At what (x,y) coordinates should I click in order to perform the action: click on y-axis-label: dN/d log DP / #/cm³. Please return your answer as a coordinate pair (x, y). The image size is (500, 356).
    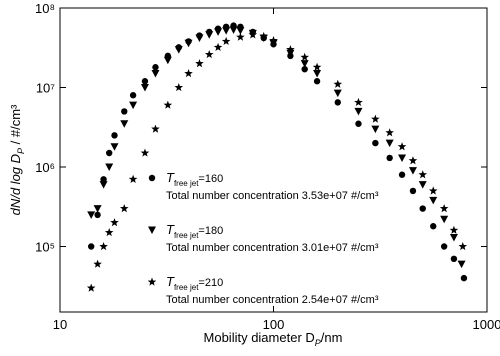
    Looking at the image, I should click on (17, 159).